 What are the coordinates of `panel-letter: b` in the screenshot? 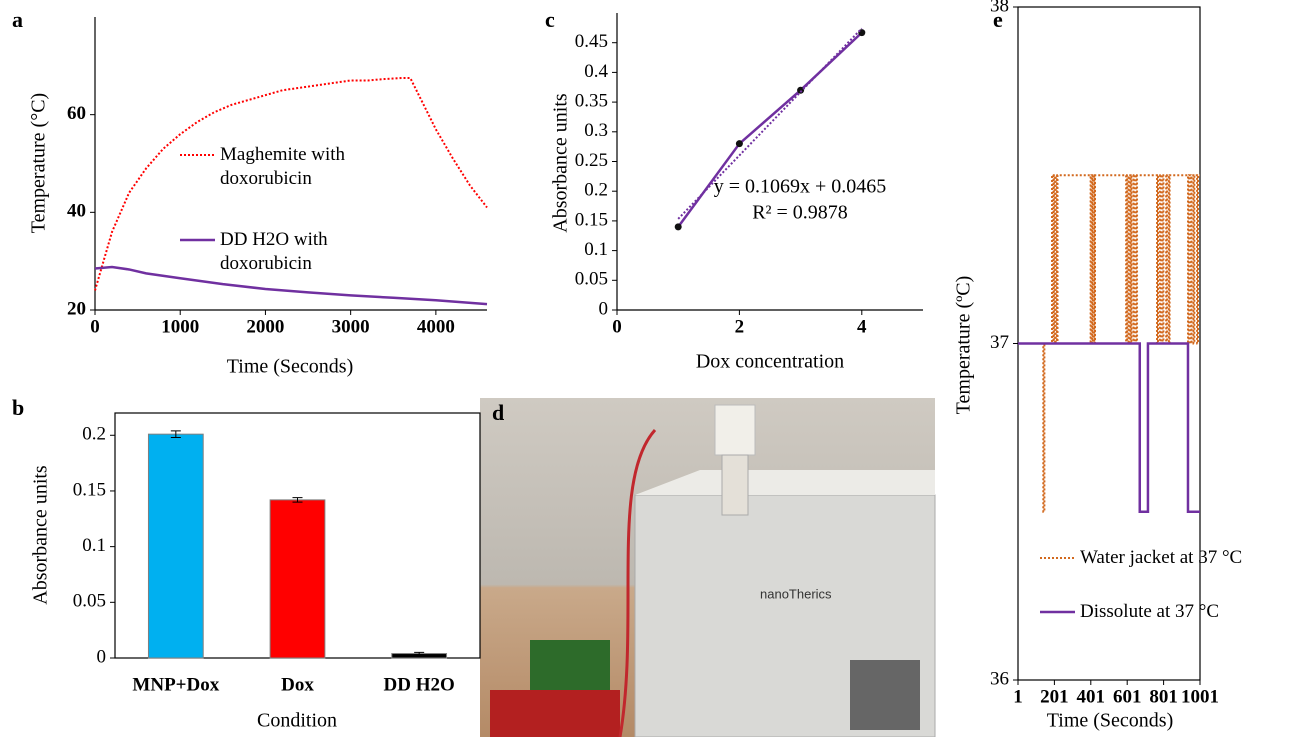 It's located at (18, 407).